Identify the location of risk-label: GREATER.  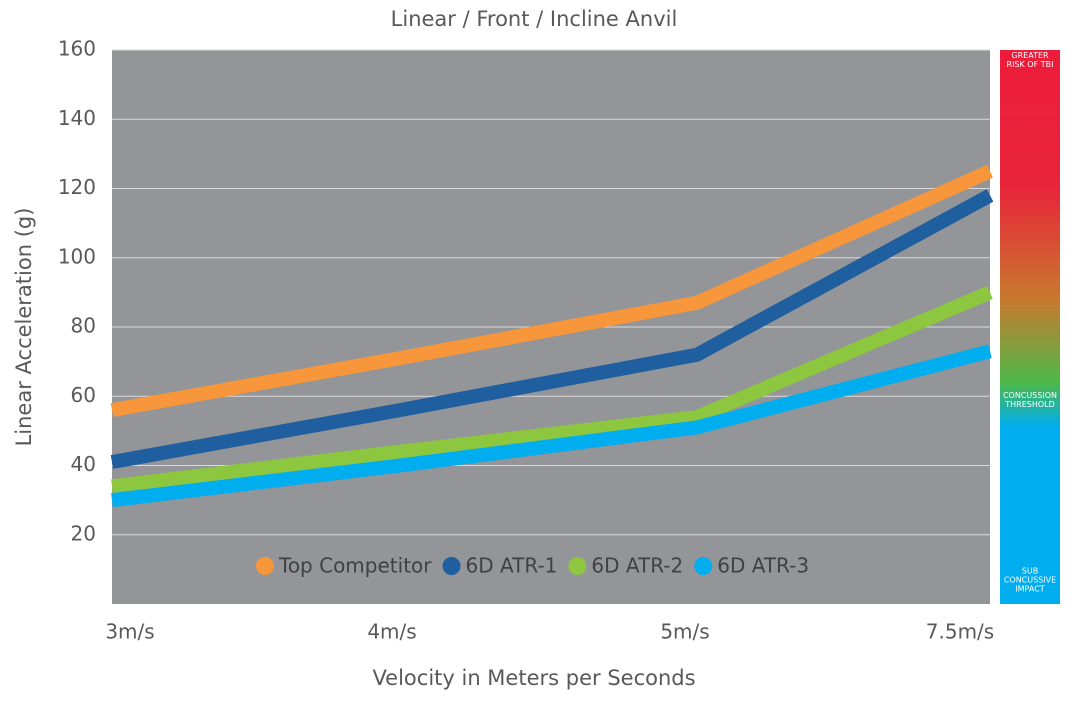
(1030, 55).